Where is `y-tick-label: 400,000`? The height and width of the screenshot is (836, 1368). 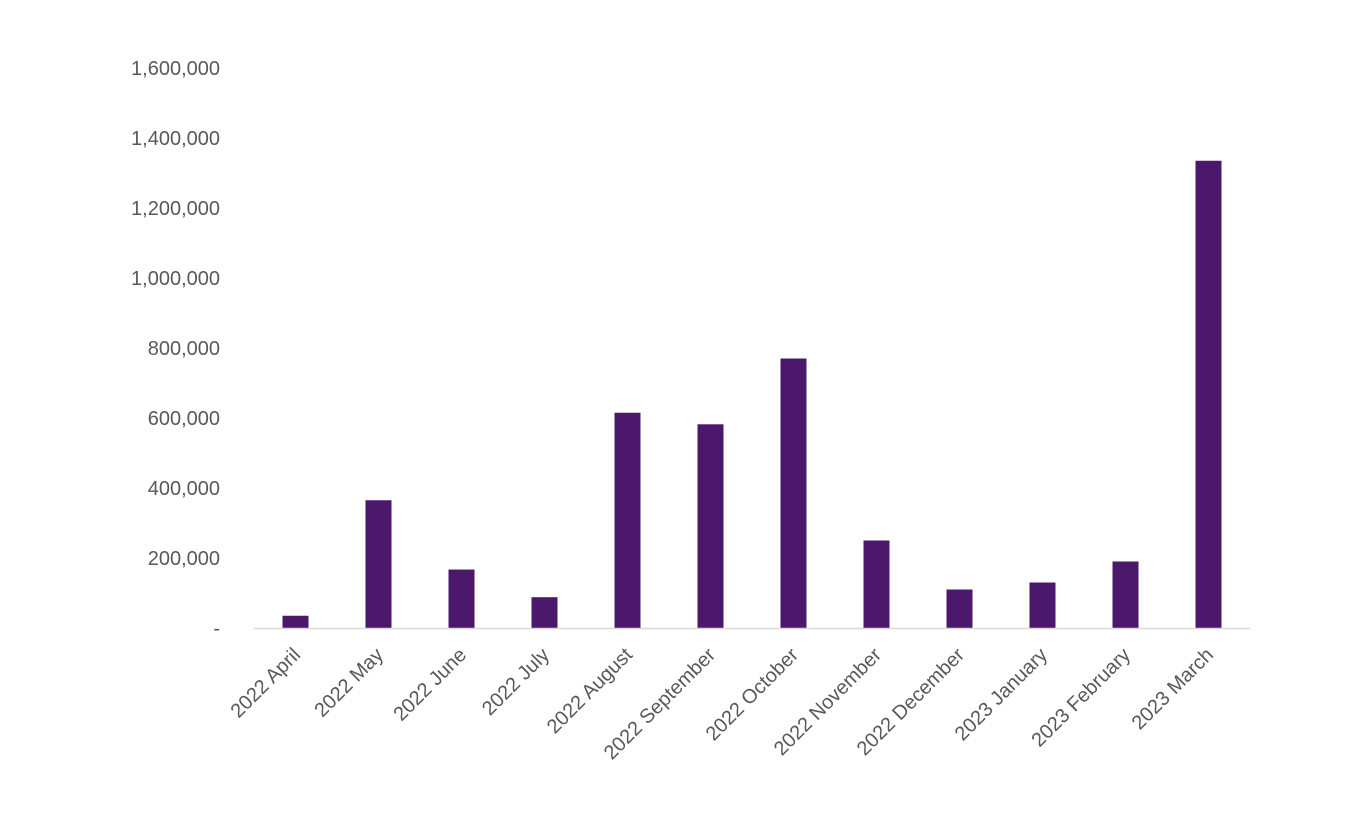 y-tick-label: 400,000 is located at coordinates (184, 489).